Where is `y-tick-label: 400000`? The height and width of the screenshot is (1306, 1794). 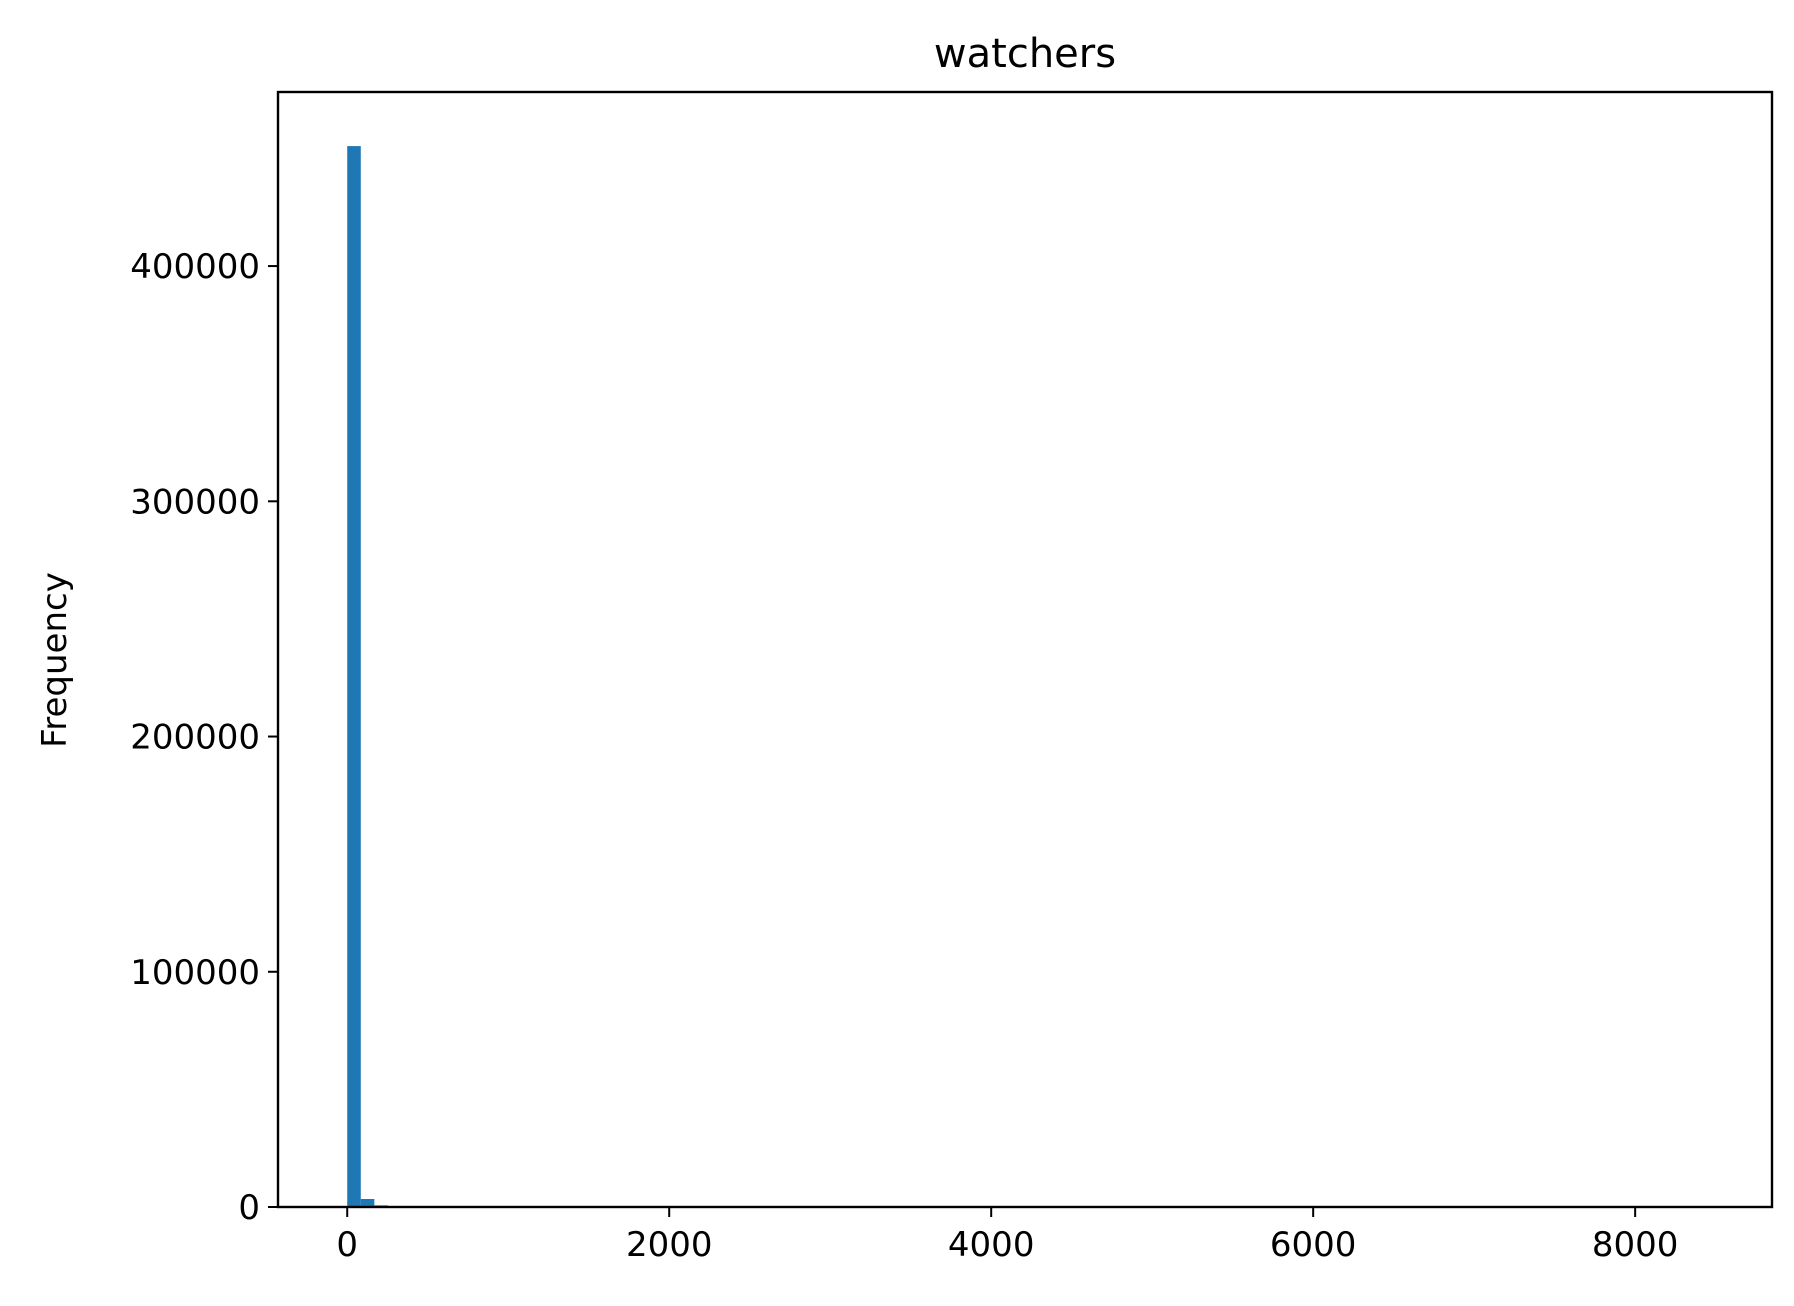
y-tick-label: 400000 is located at coordinates (195, 267).